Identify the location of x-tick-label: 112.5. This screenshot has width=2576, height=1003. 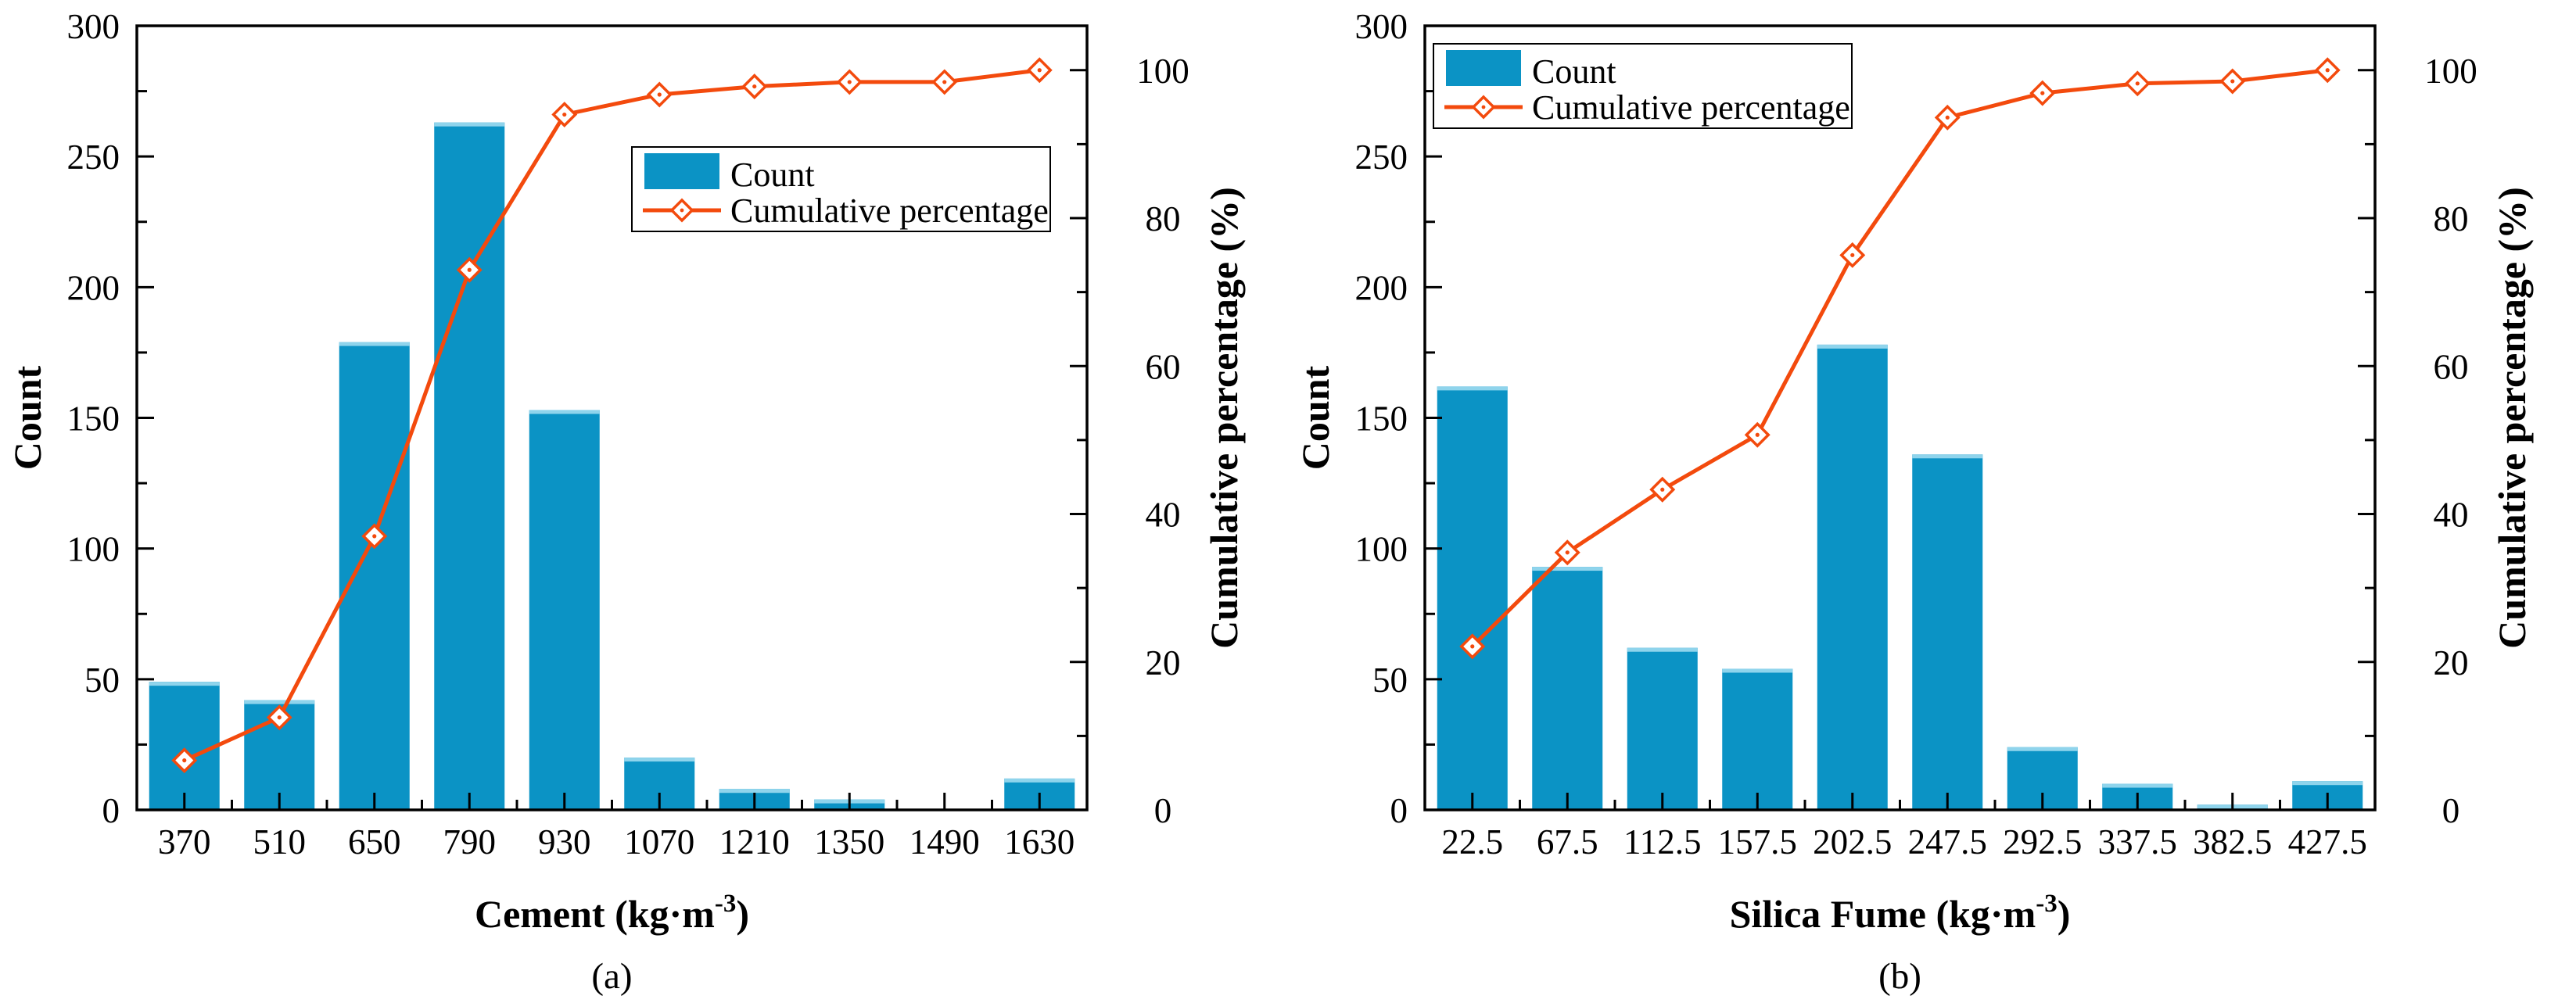
(1662, 842).